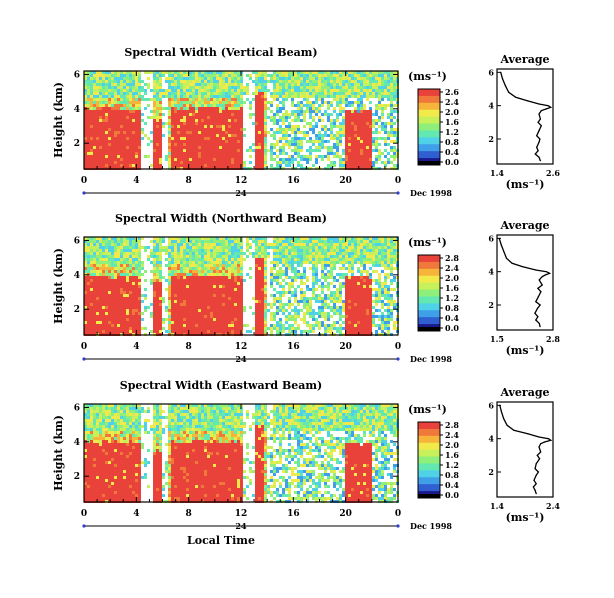 This screenshot has height=598, width=614. I want to click on colorbar-swatch, so click(429, 127).